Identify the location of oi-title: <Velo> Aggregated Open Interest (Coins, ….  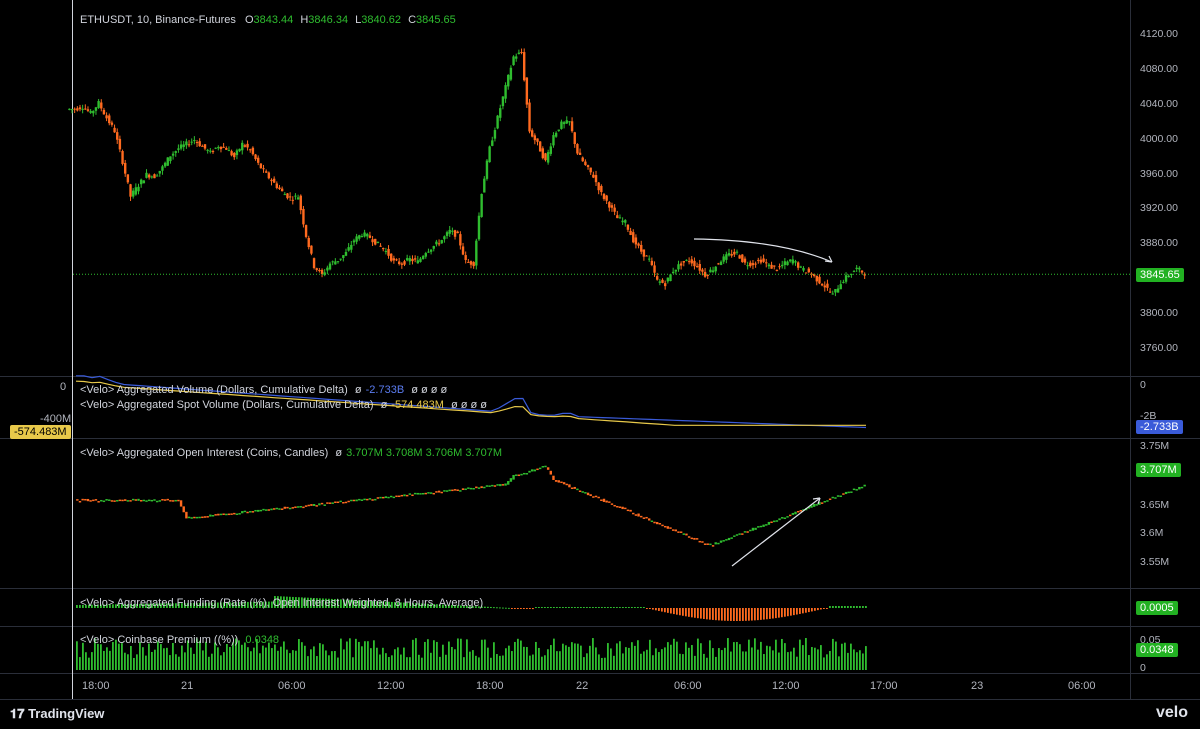
(204, 453).